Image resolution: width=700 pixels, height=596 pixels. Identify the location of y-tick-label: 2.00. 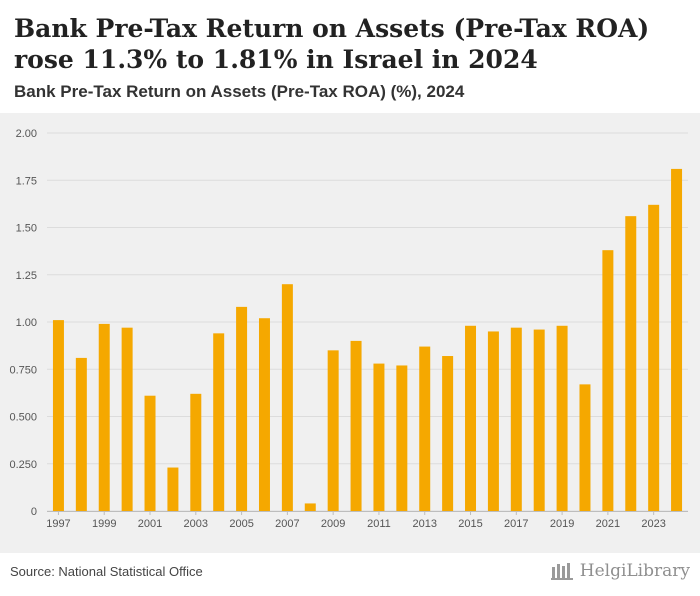
(26, 134).